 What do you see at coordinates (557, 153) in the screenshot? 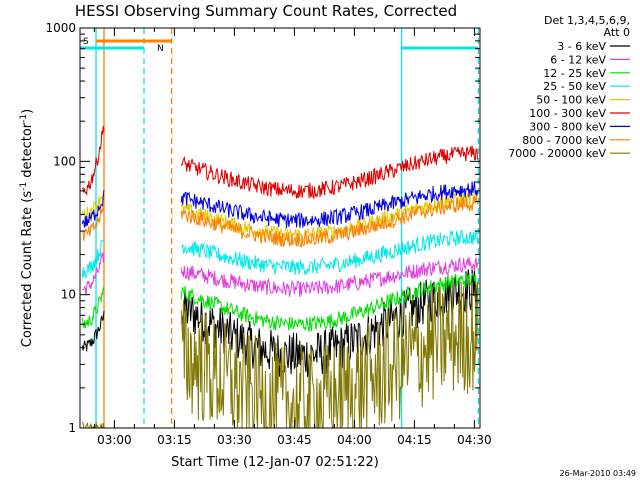
I see `legend-label-8: 7000 - 20000 keV` at bounding box center [557, 153].